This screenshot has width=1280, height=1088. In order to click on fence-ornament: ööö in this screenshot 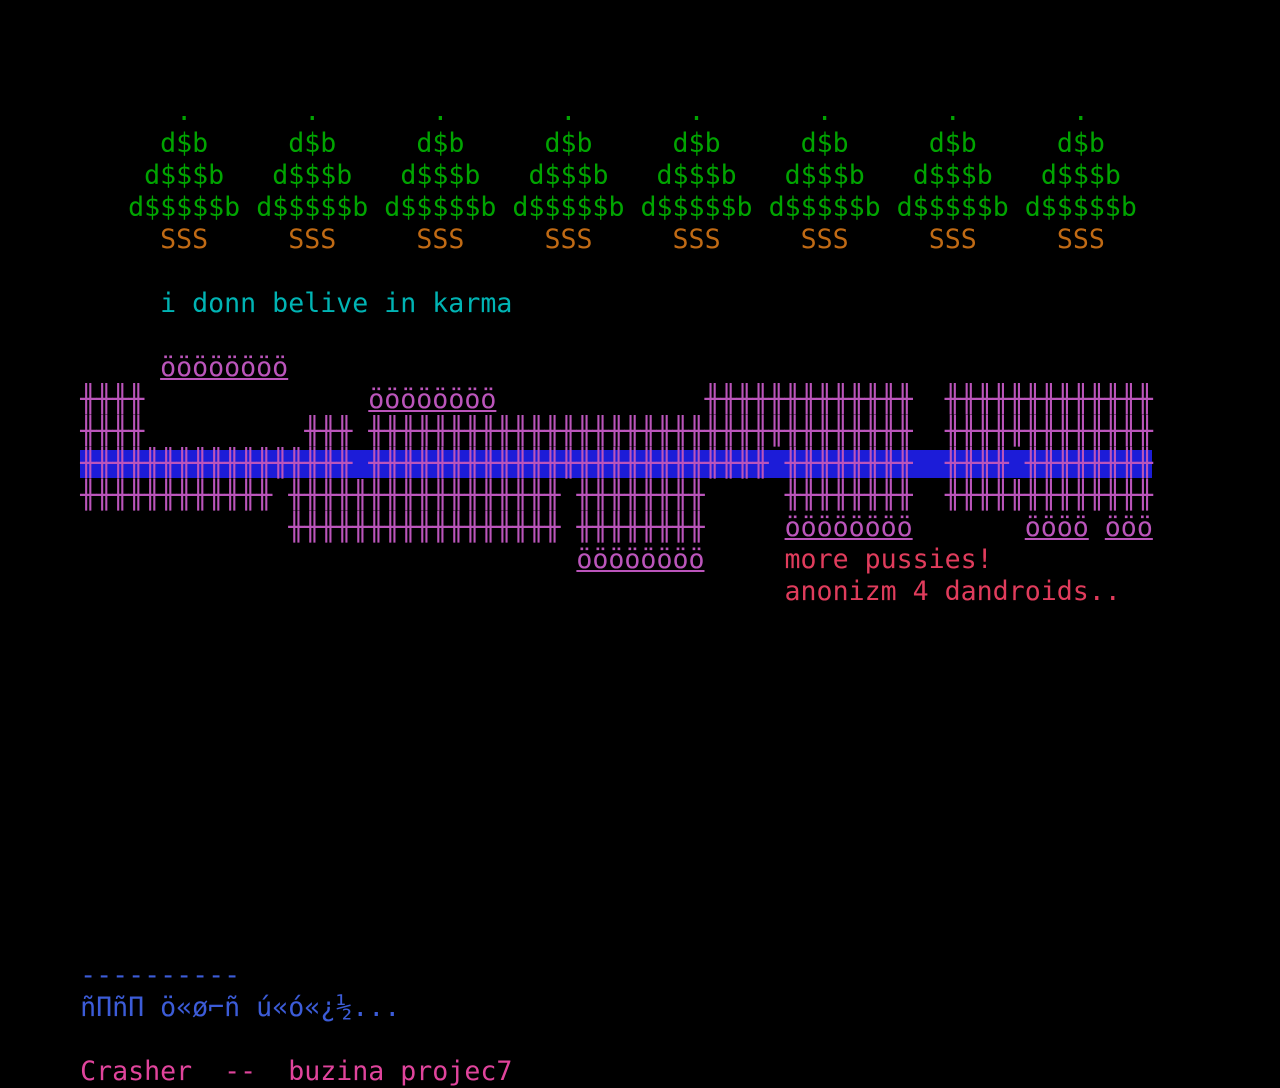, I will do `click(1128, 527)`.